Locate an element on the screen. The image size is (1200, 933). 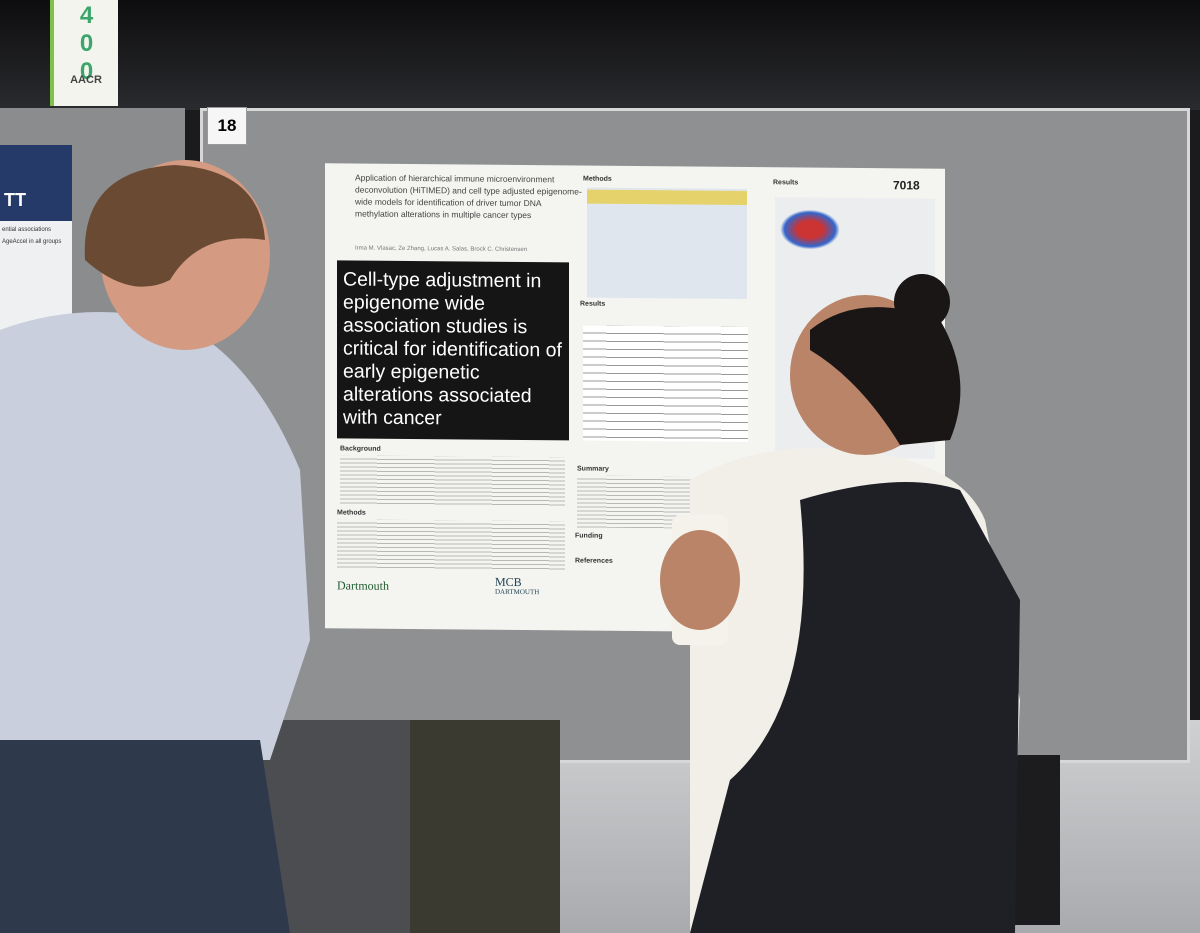
ceiling is located at coordinates (600, 55).